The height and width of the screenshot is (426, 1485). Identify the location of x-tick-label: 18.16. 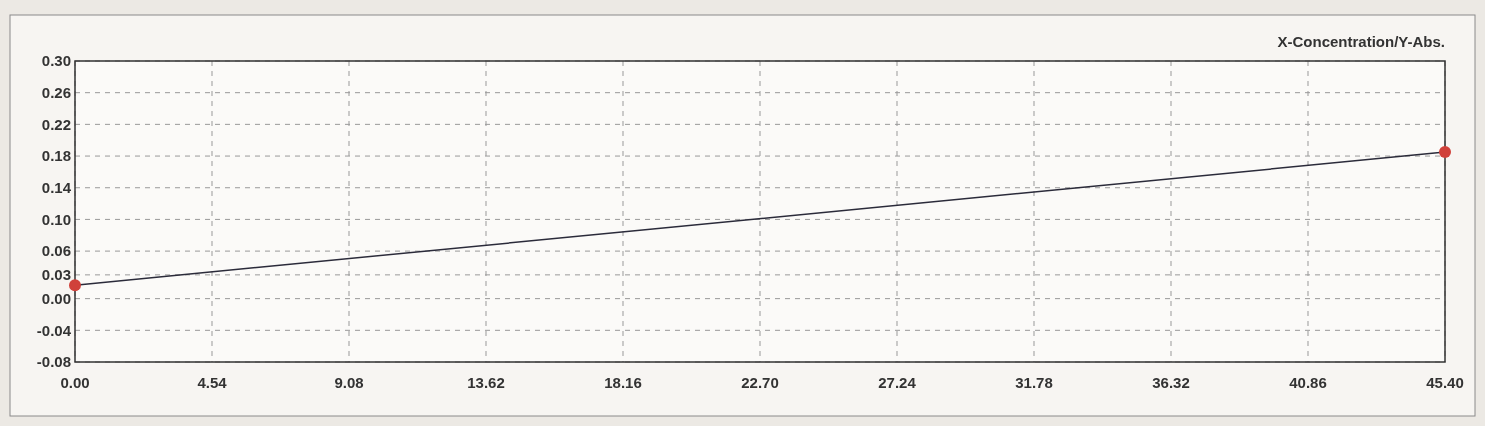
(623, 382).